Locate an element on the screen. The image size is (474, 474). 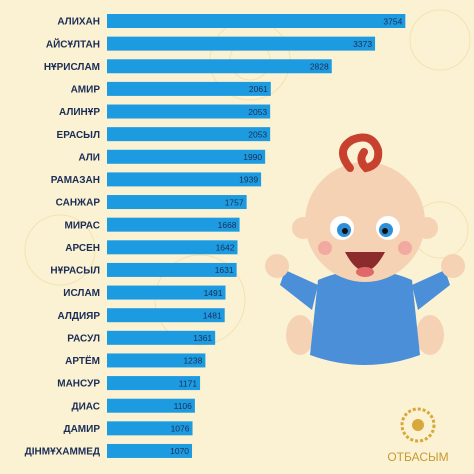
value-label: 3373 is located at coordinates (362, 44).